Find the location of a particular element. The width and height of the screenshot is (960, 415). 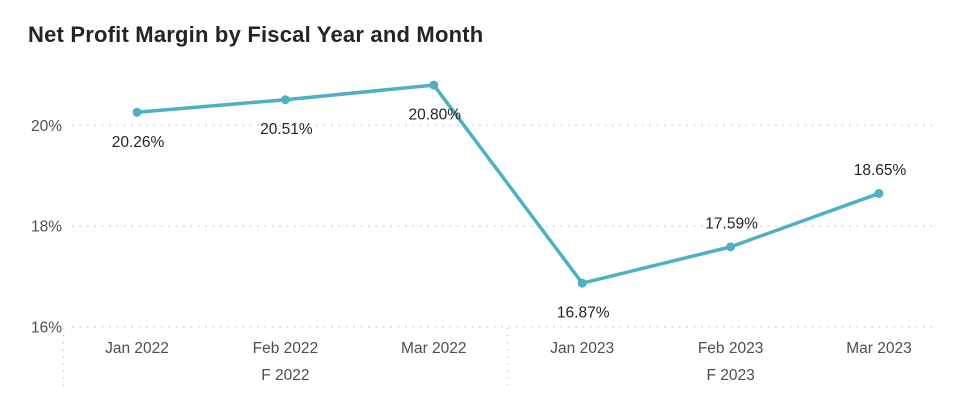

x-month-label: Feb 2022 is located at coordinates (286, 348).